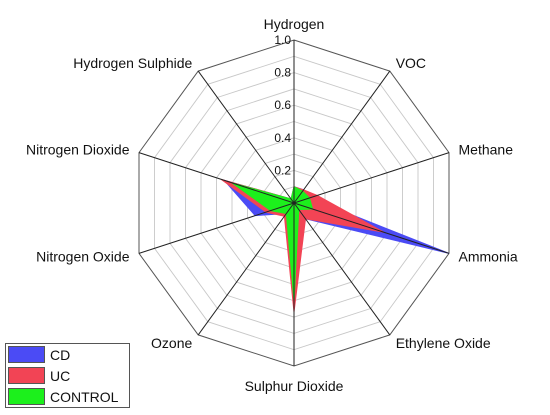 The image size is (550, 415). I want to click on legend: CD UC CONTROL, so click(67, 375).